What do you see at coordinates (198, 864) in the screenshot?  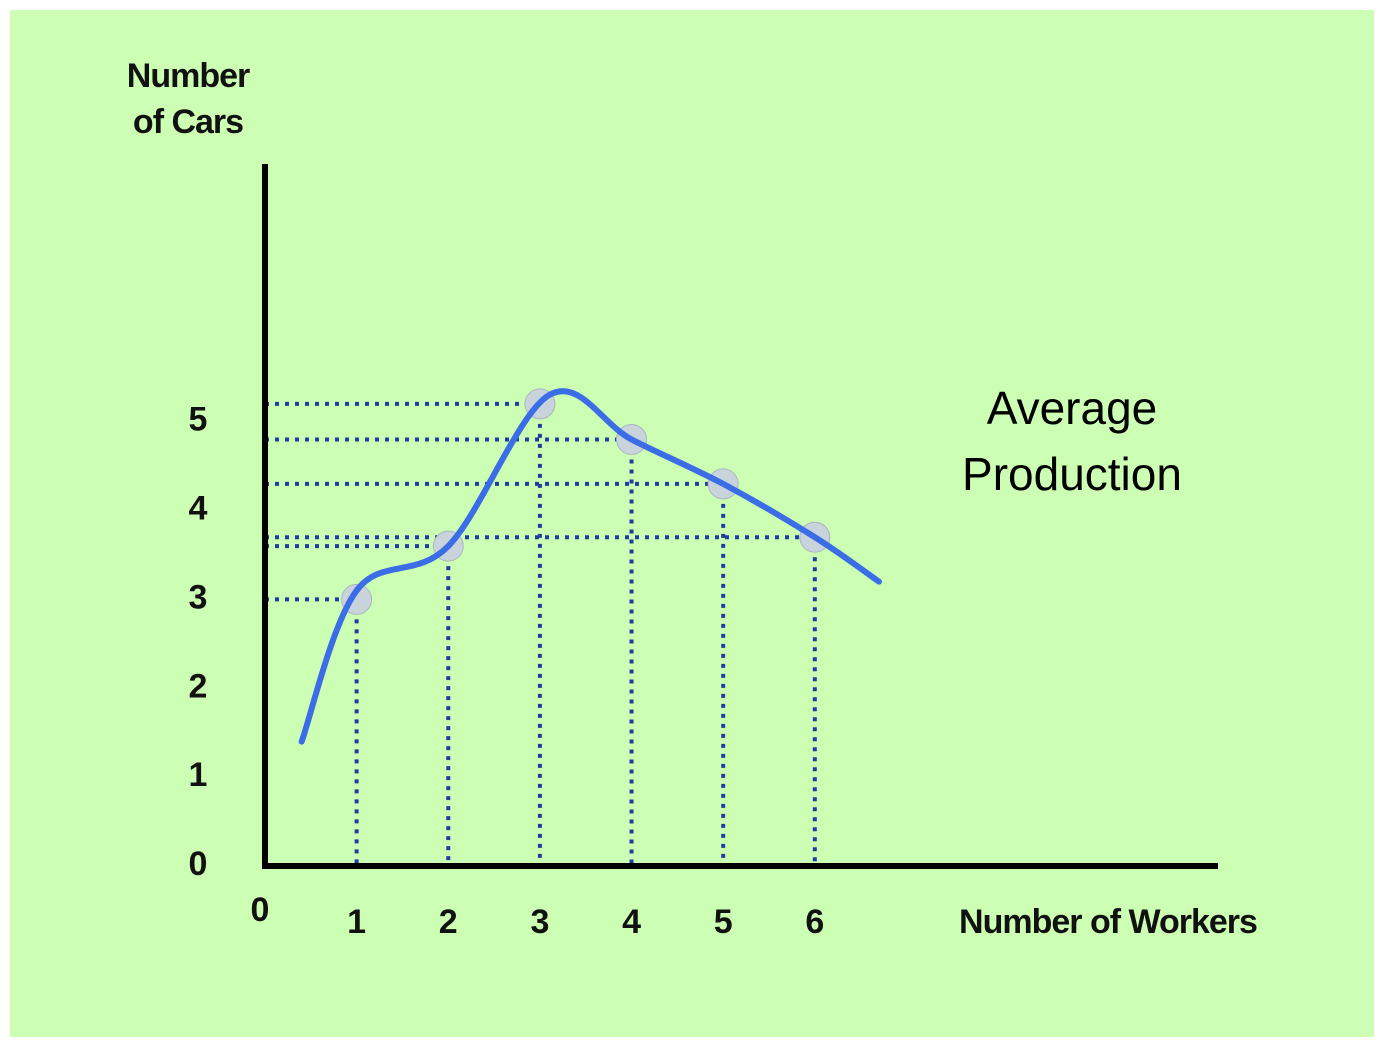 I see `y-tick-label: 0` at bounding box center [198, 864].